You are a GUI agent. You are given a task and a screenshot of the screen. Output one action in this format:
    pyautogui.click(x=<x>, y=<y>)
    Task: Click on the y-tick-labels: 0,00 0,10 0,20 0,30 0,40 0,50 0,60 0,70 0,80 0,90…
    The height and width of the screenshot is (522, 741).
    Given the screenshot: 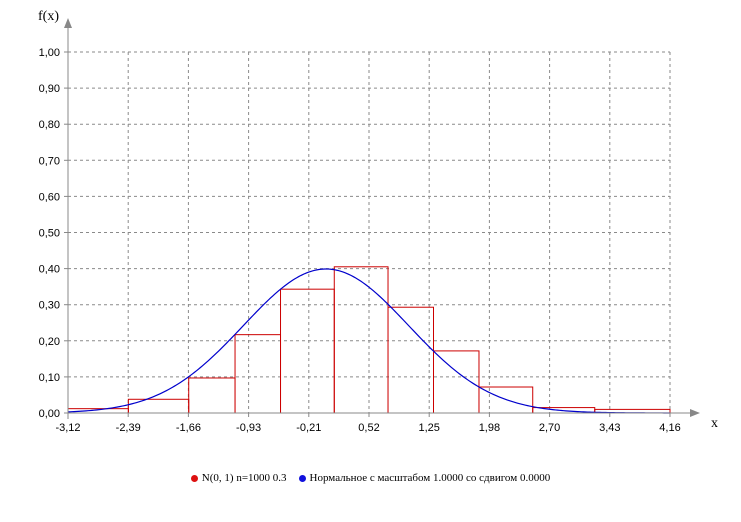 What is the action you would take?
    pyautogui.click(x=53, y=233)
    